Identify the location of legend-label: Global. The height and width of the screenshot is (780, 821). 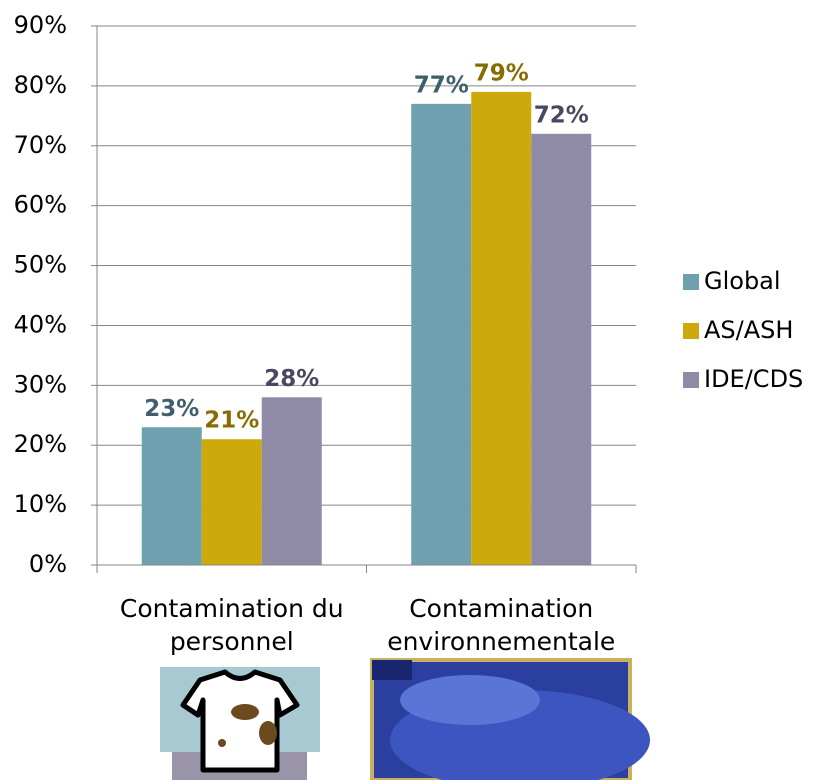
(742, 281).